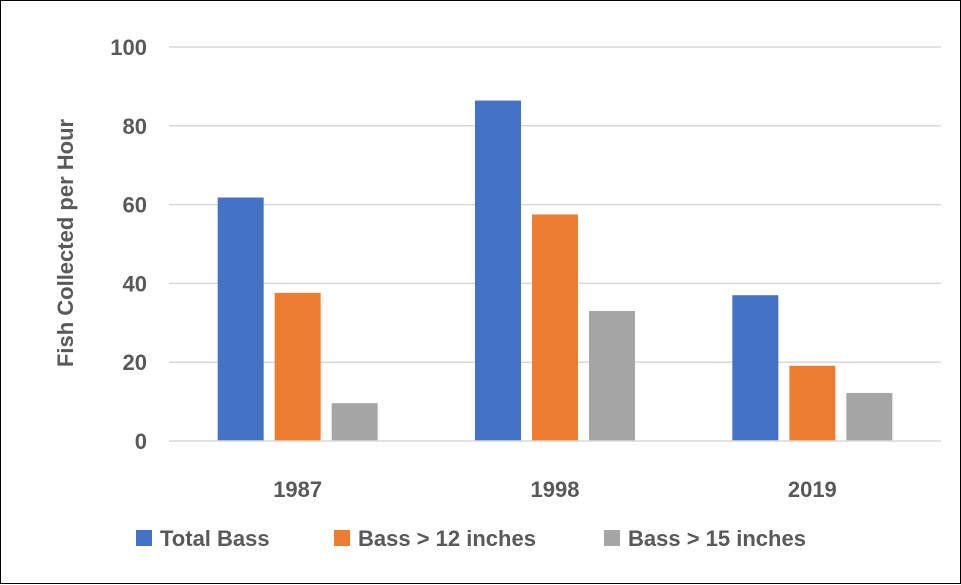 Image resolution: width=961 pixels, height=585 pixels. I want to click on y-axis-ticks: 0 20 40 60 80 100, so click(128, 244).